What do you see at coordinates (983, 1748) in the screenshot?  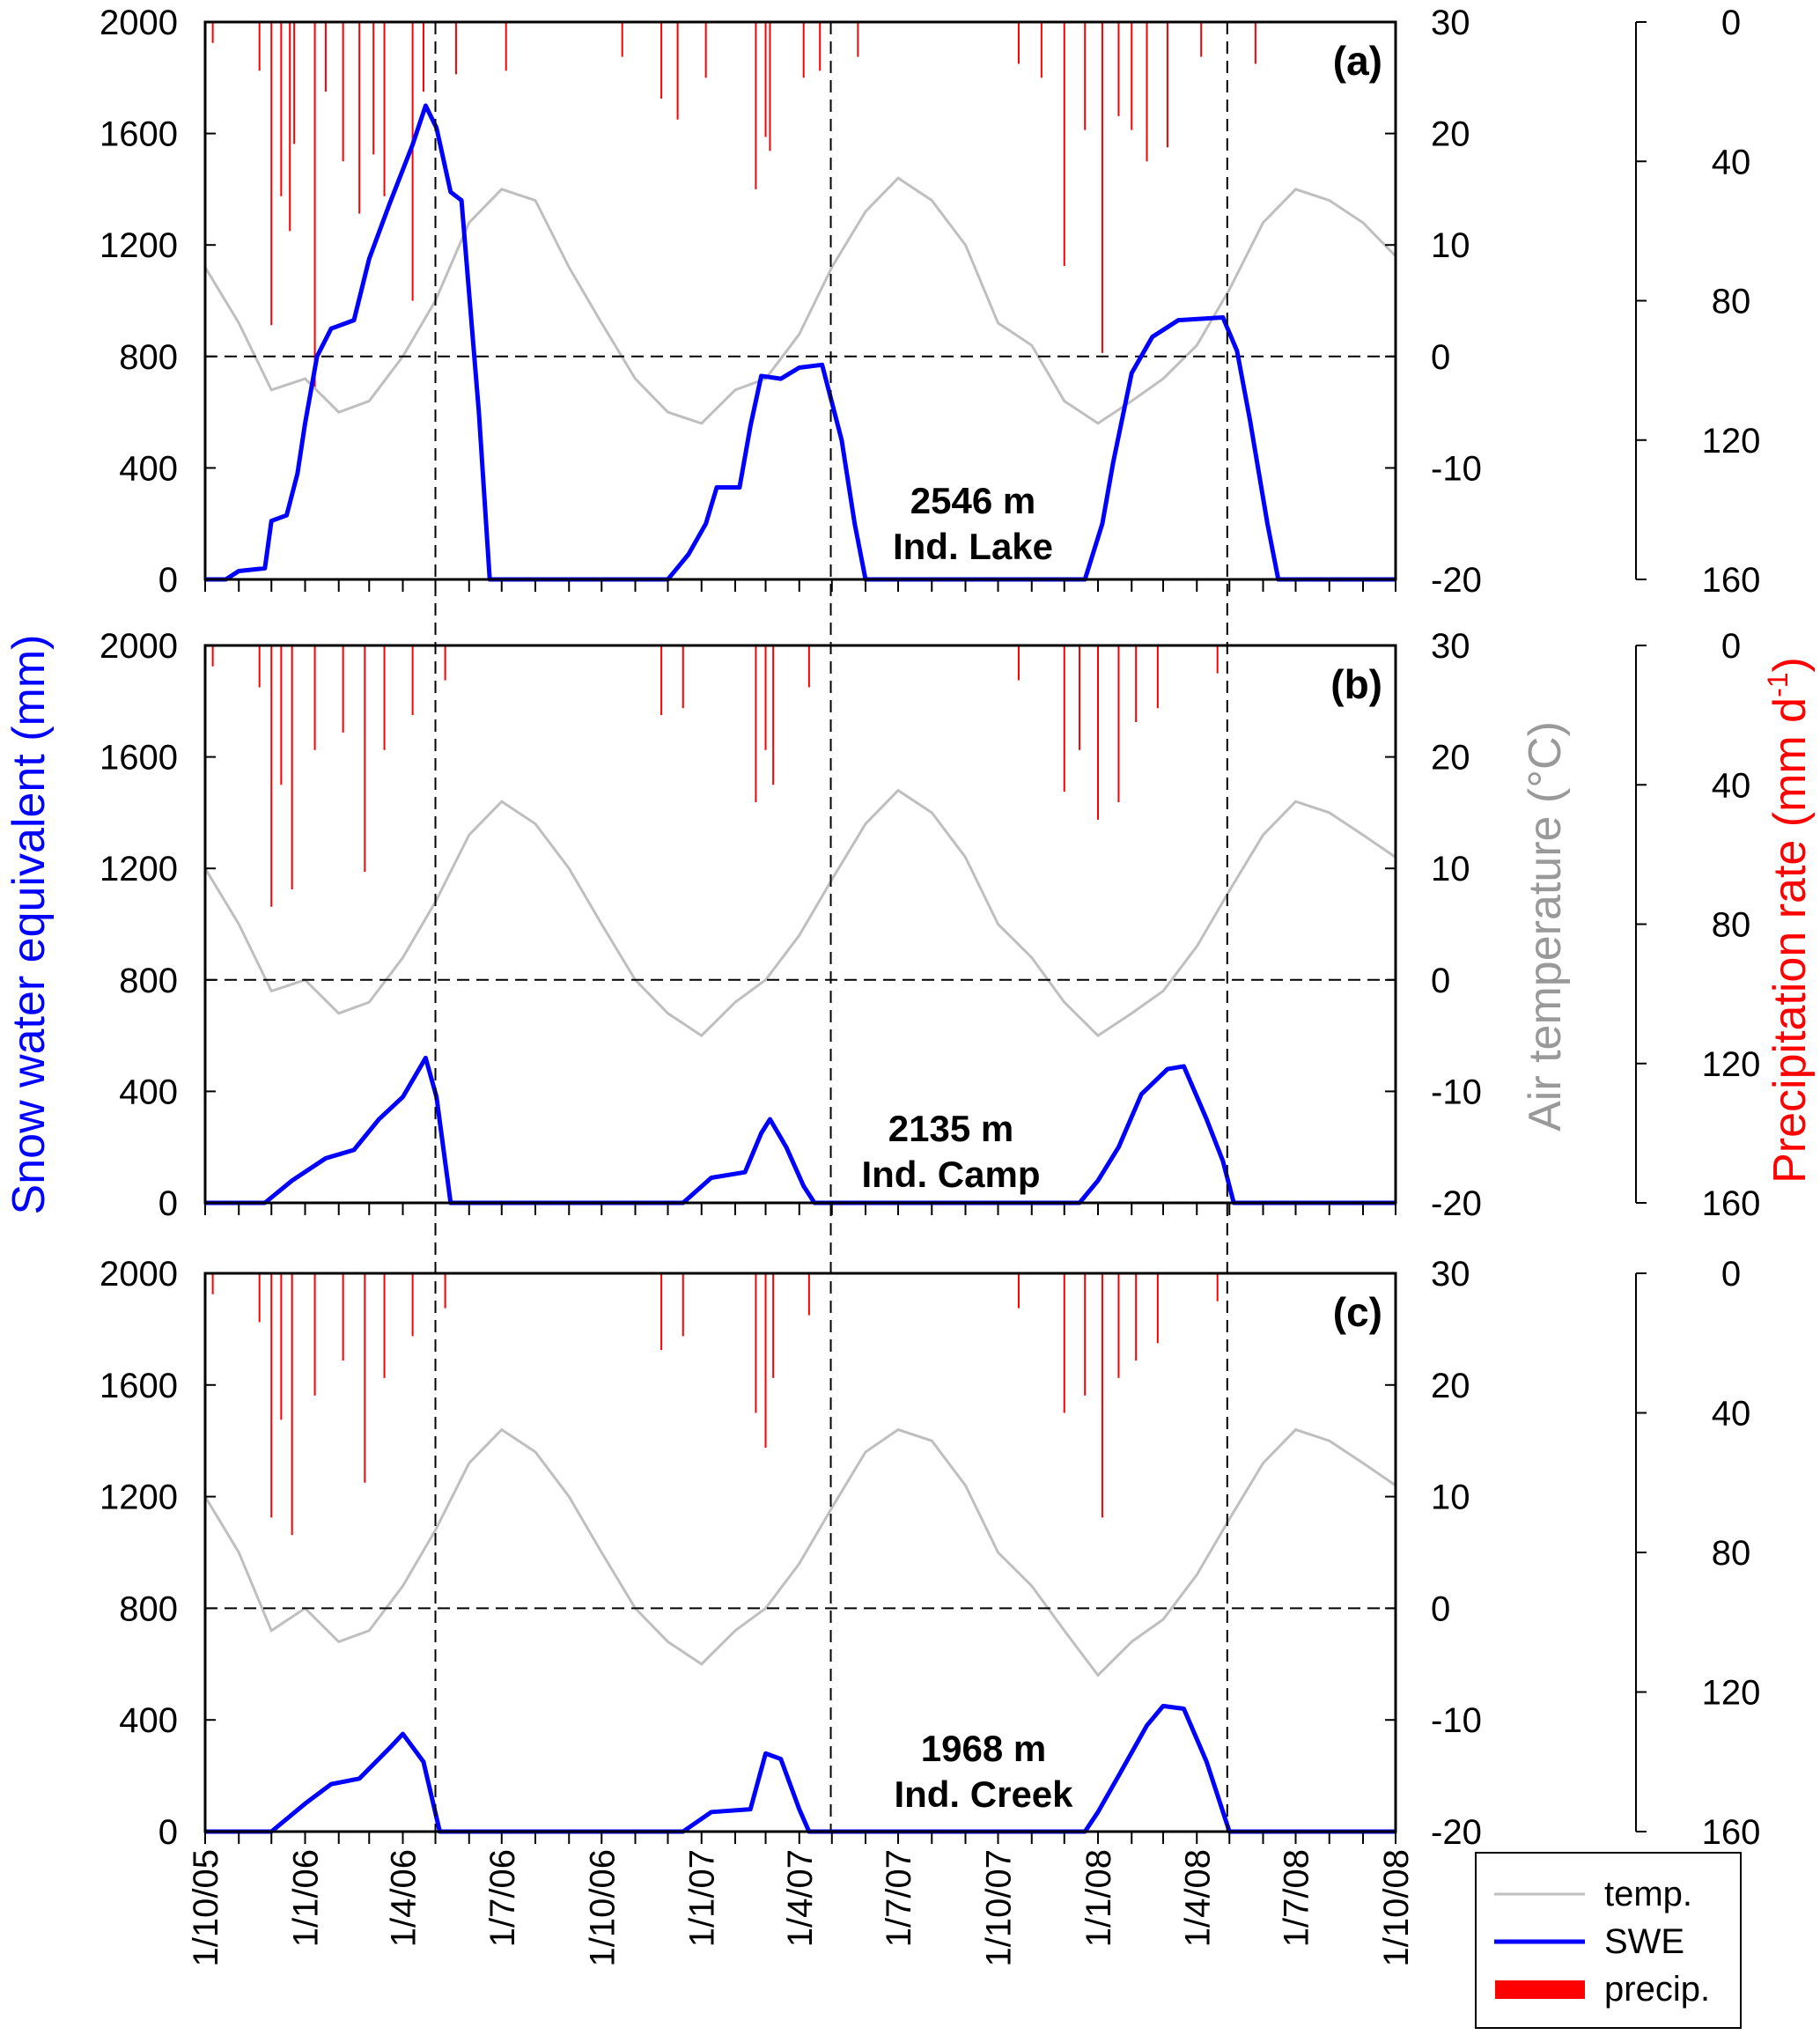 I see `station-elevation: 1968 m` at bounding box center [983, 1748].